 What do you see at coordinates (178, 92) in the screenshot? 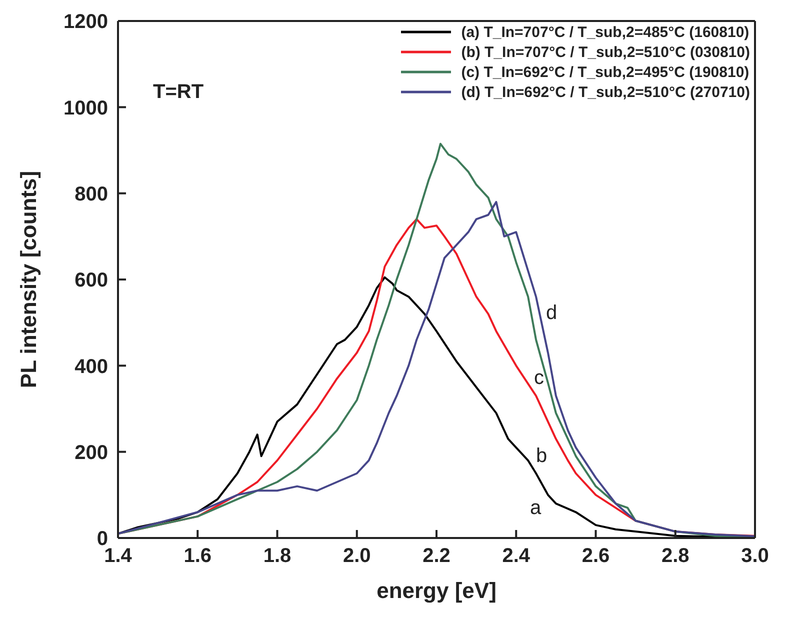
I see `annotation: T=RT` at bounding box center [178, 92].